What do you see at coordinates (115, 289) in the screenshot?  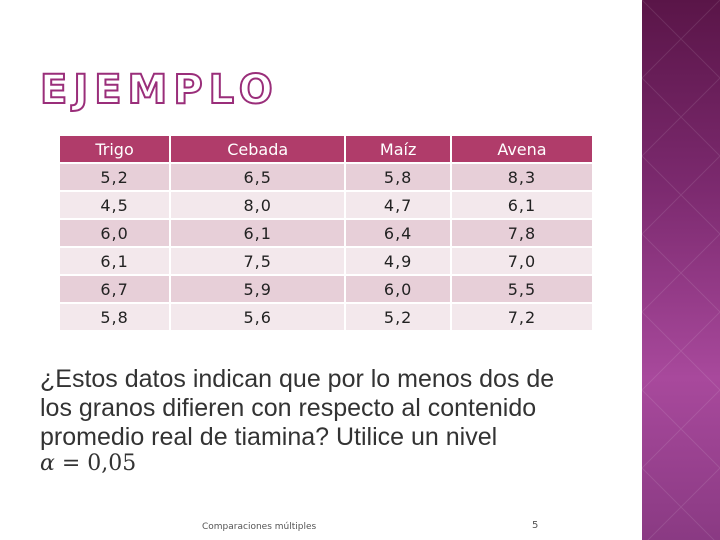 I see `table-cell: 6,7` at bounding box center [115, 289].